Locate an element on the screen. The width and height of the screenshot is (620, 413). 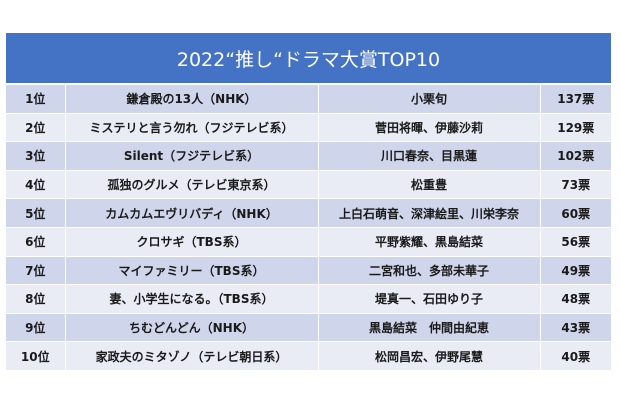
votes-cell: 129票 is located at coordinates (575, 128).